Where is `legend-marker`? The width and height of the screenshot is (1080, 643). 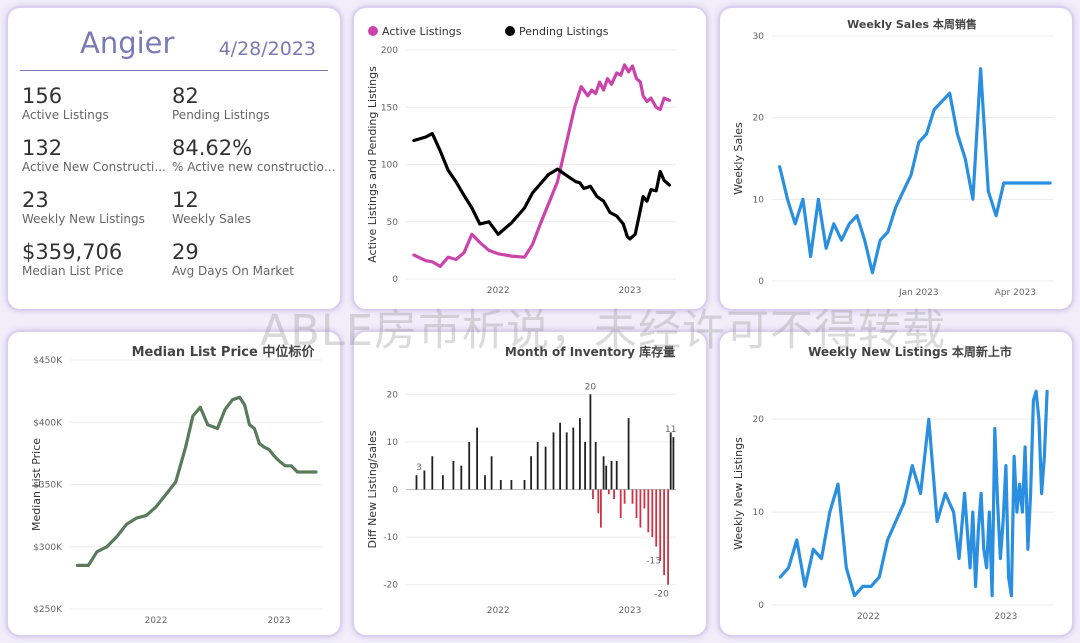
legend-marker is located at coordinates (373, 31).